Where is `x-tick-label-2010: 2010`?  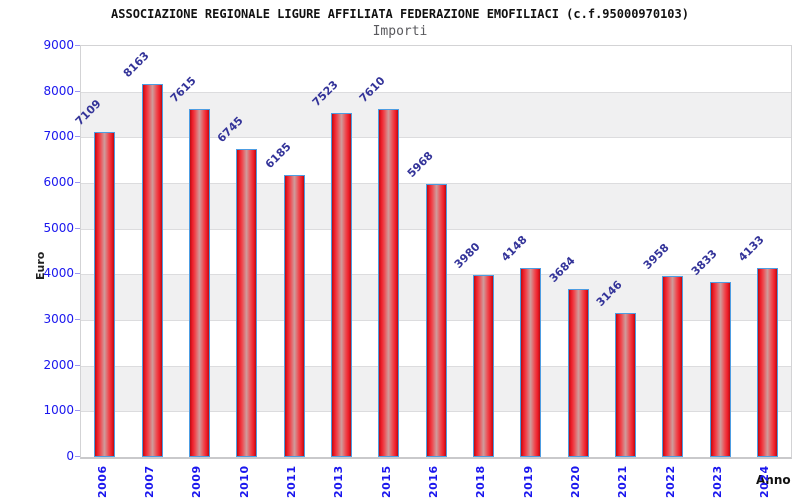 x-tick-label-2010: 2010 is located at coordinates (244, 481).